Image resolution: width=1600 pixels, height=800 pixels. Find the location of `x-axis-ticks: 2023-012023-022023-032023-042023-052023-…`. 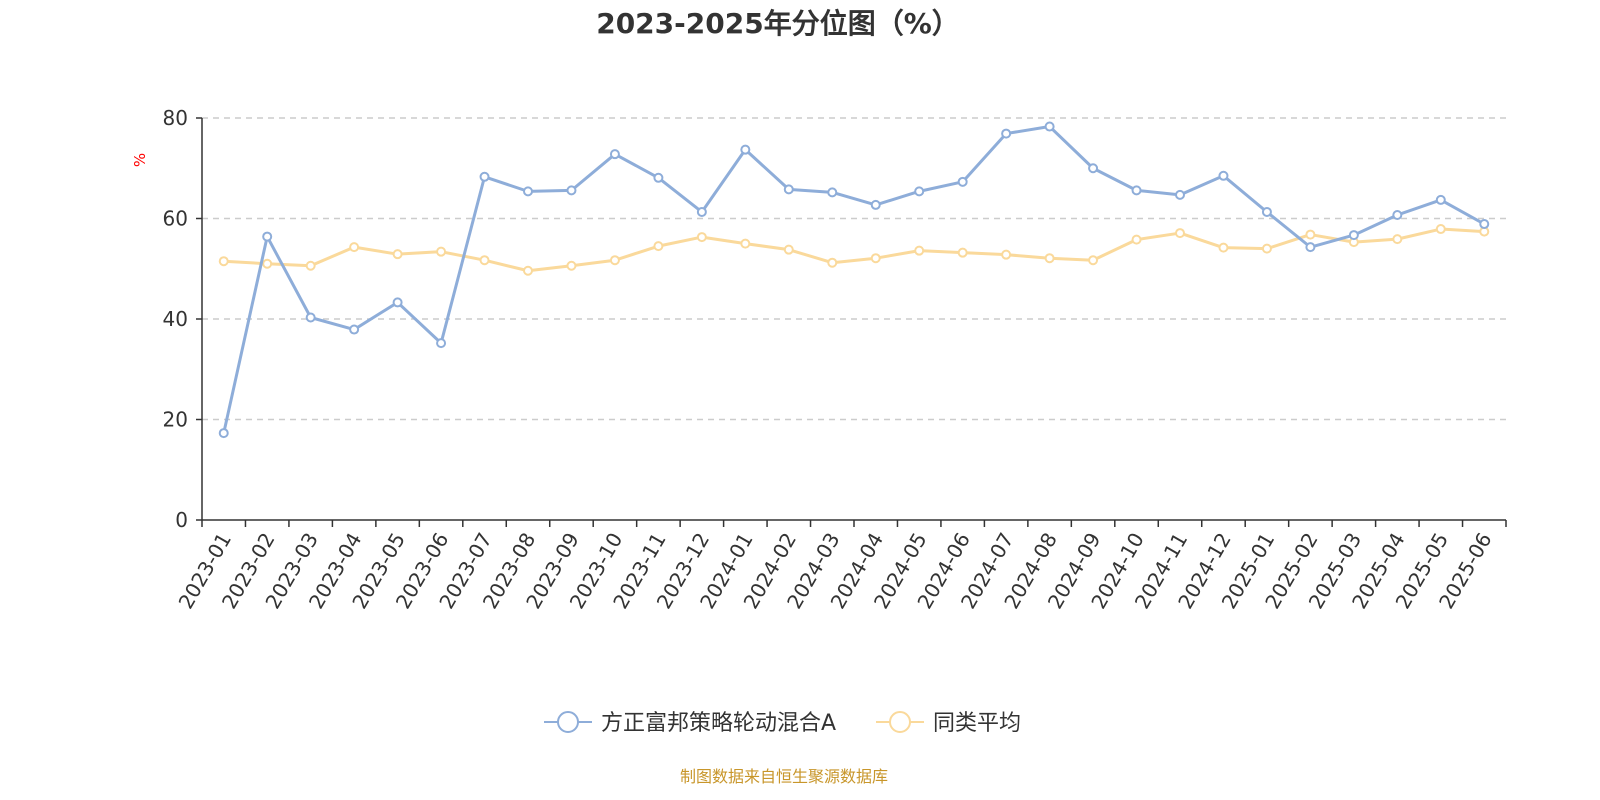

x-axis-ticks: 2023-012023-022023-032023-042023-052023-… is located at coordinates (834, 571).